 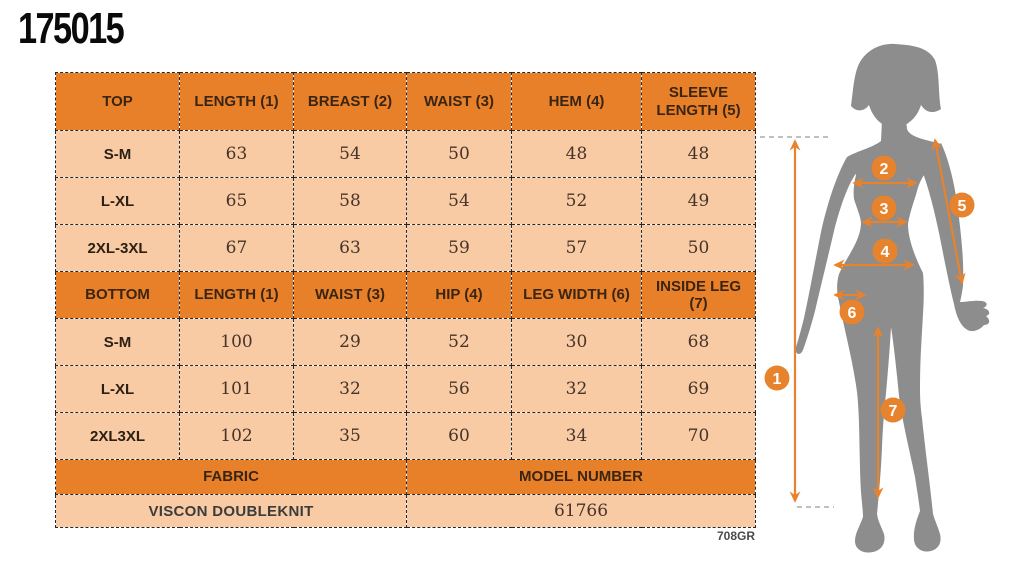 What do you see at coordinates (236, 248) in the screenshot?
I see `measure-value: 67` at bounding box center [236, 248].